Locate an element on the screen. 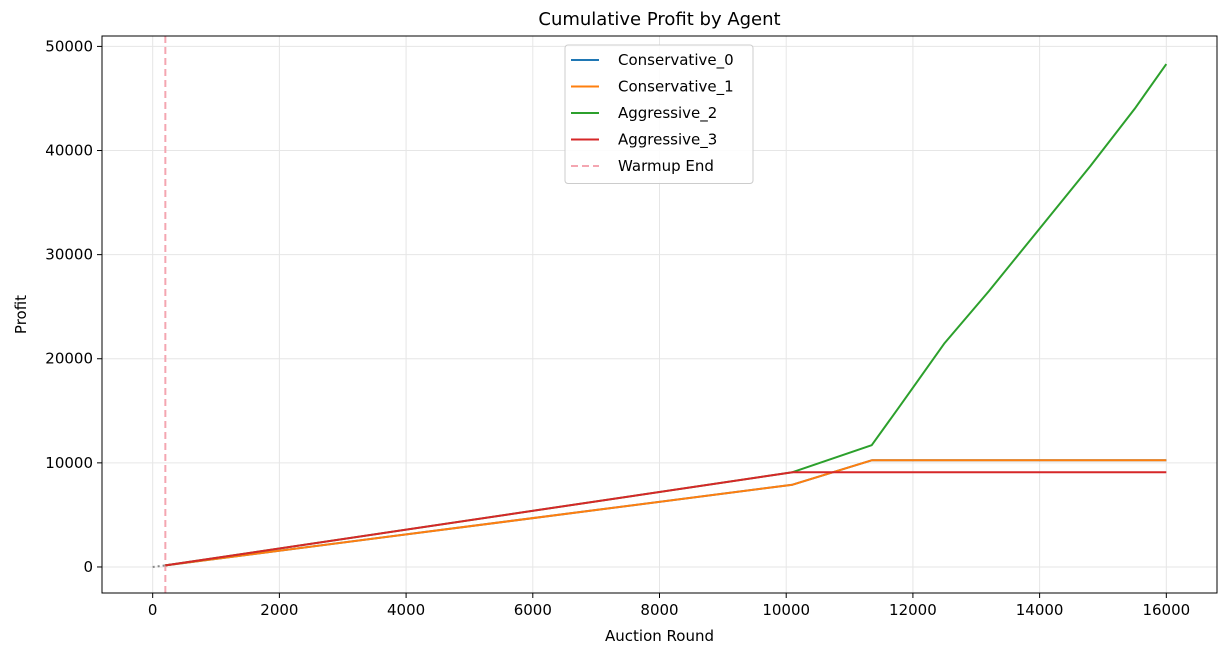 Image resolution: width=1228 pixels, height=657 pixels. y-axis-label: Profit is located at coordinates (21, 314).